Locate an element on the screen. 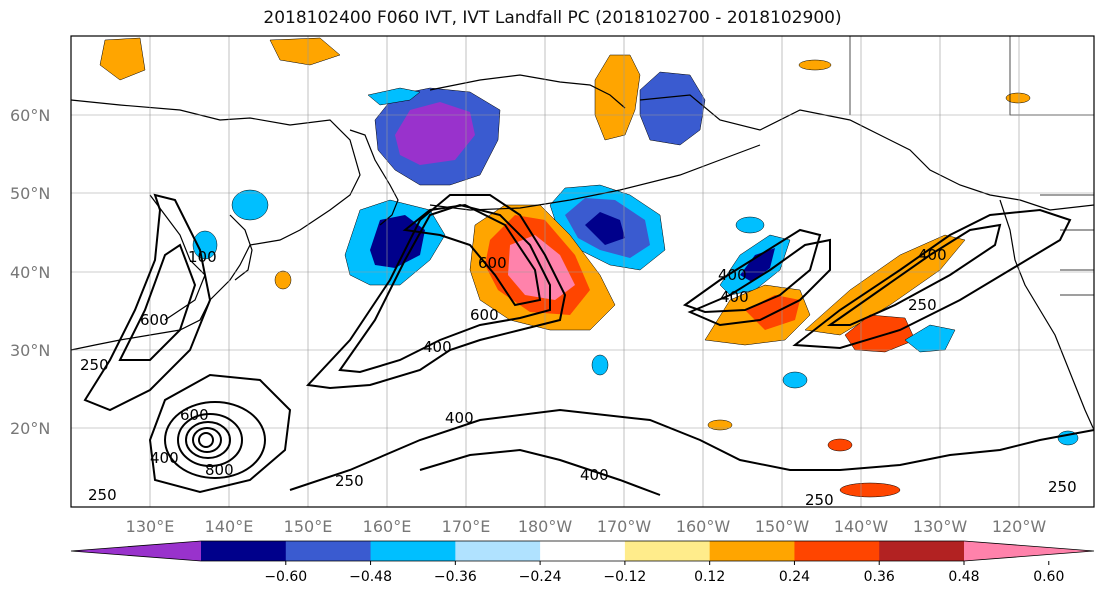  lon-label-120w: 120°W is located at coordinates (1019, 526).